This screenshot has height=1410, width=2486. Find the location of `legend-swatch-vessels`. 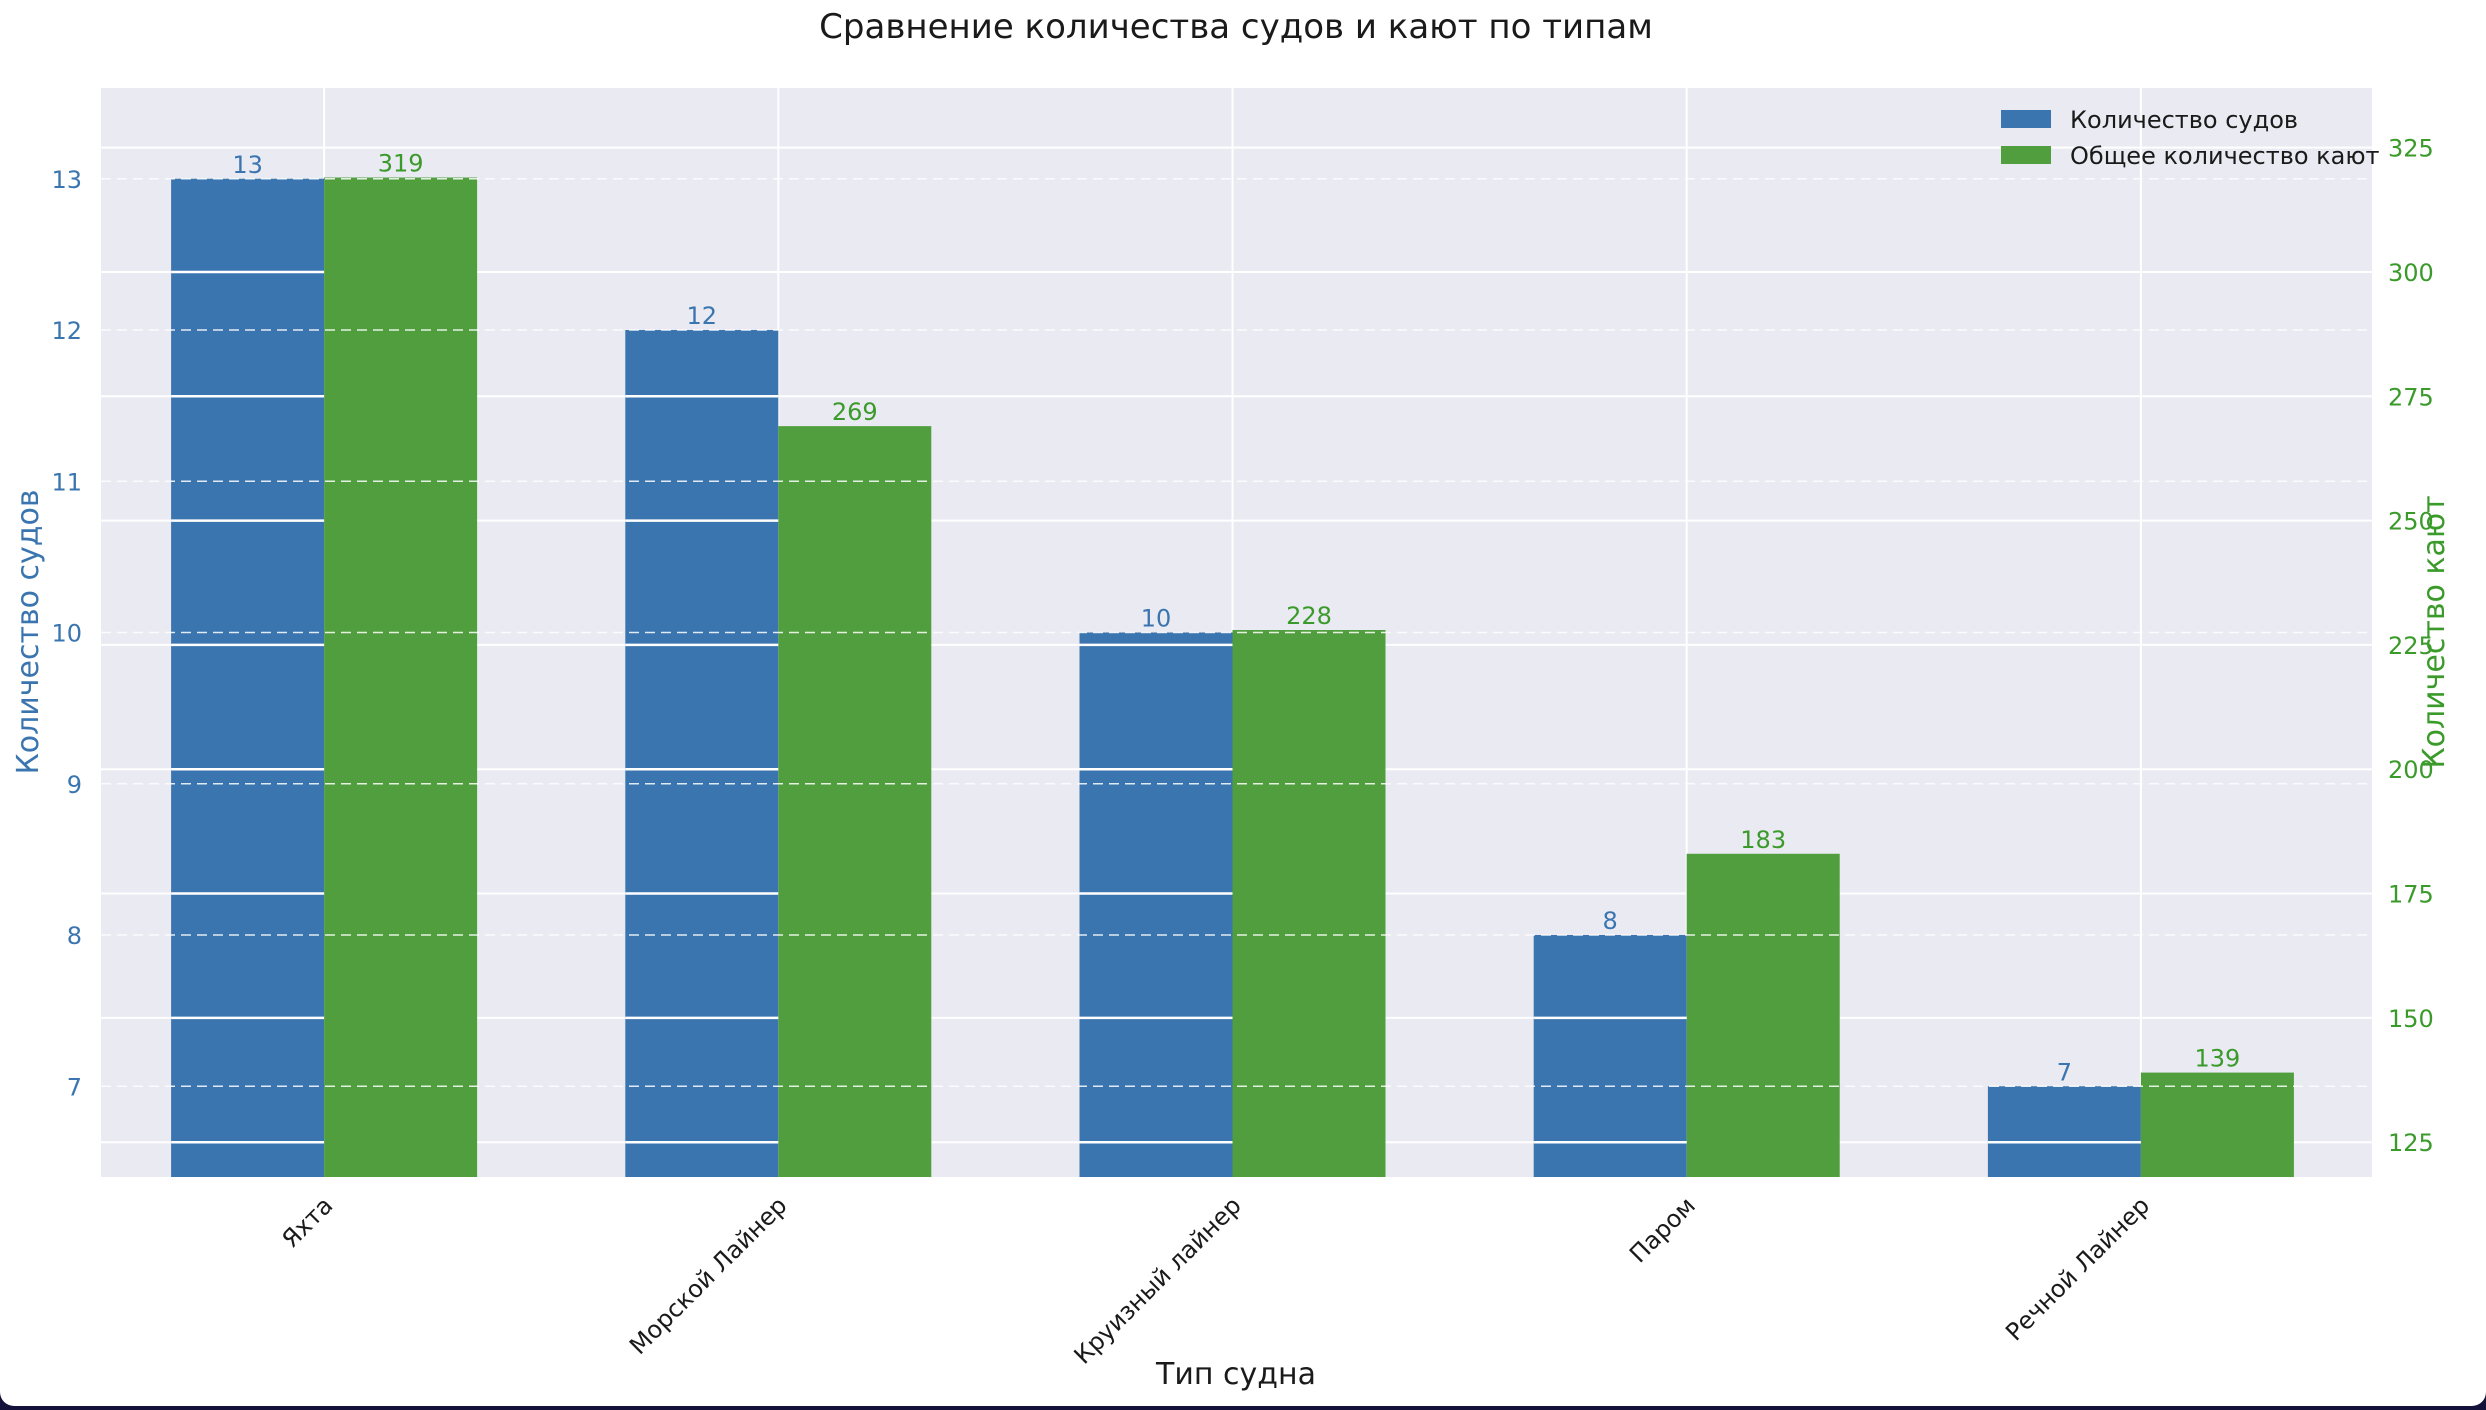

legend-swatch-vessels is located at coordinates (2026, 119).